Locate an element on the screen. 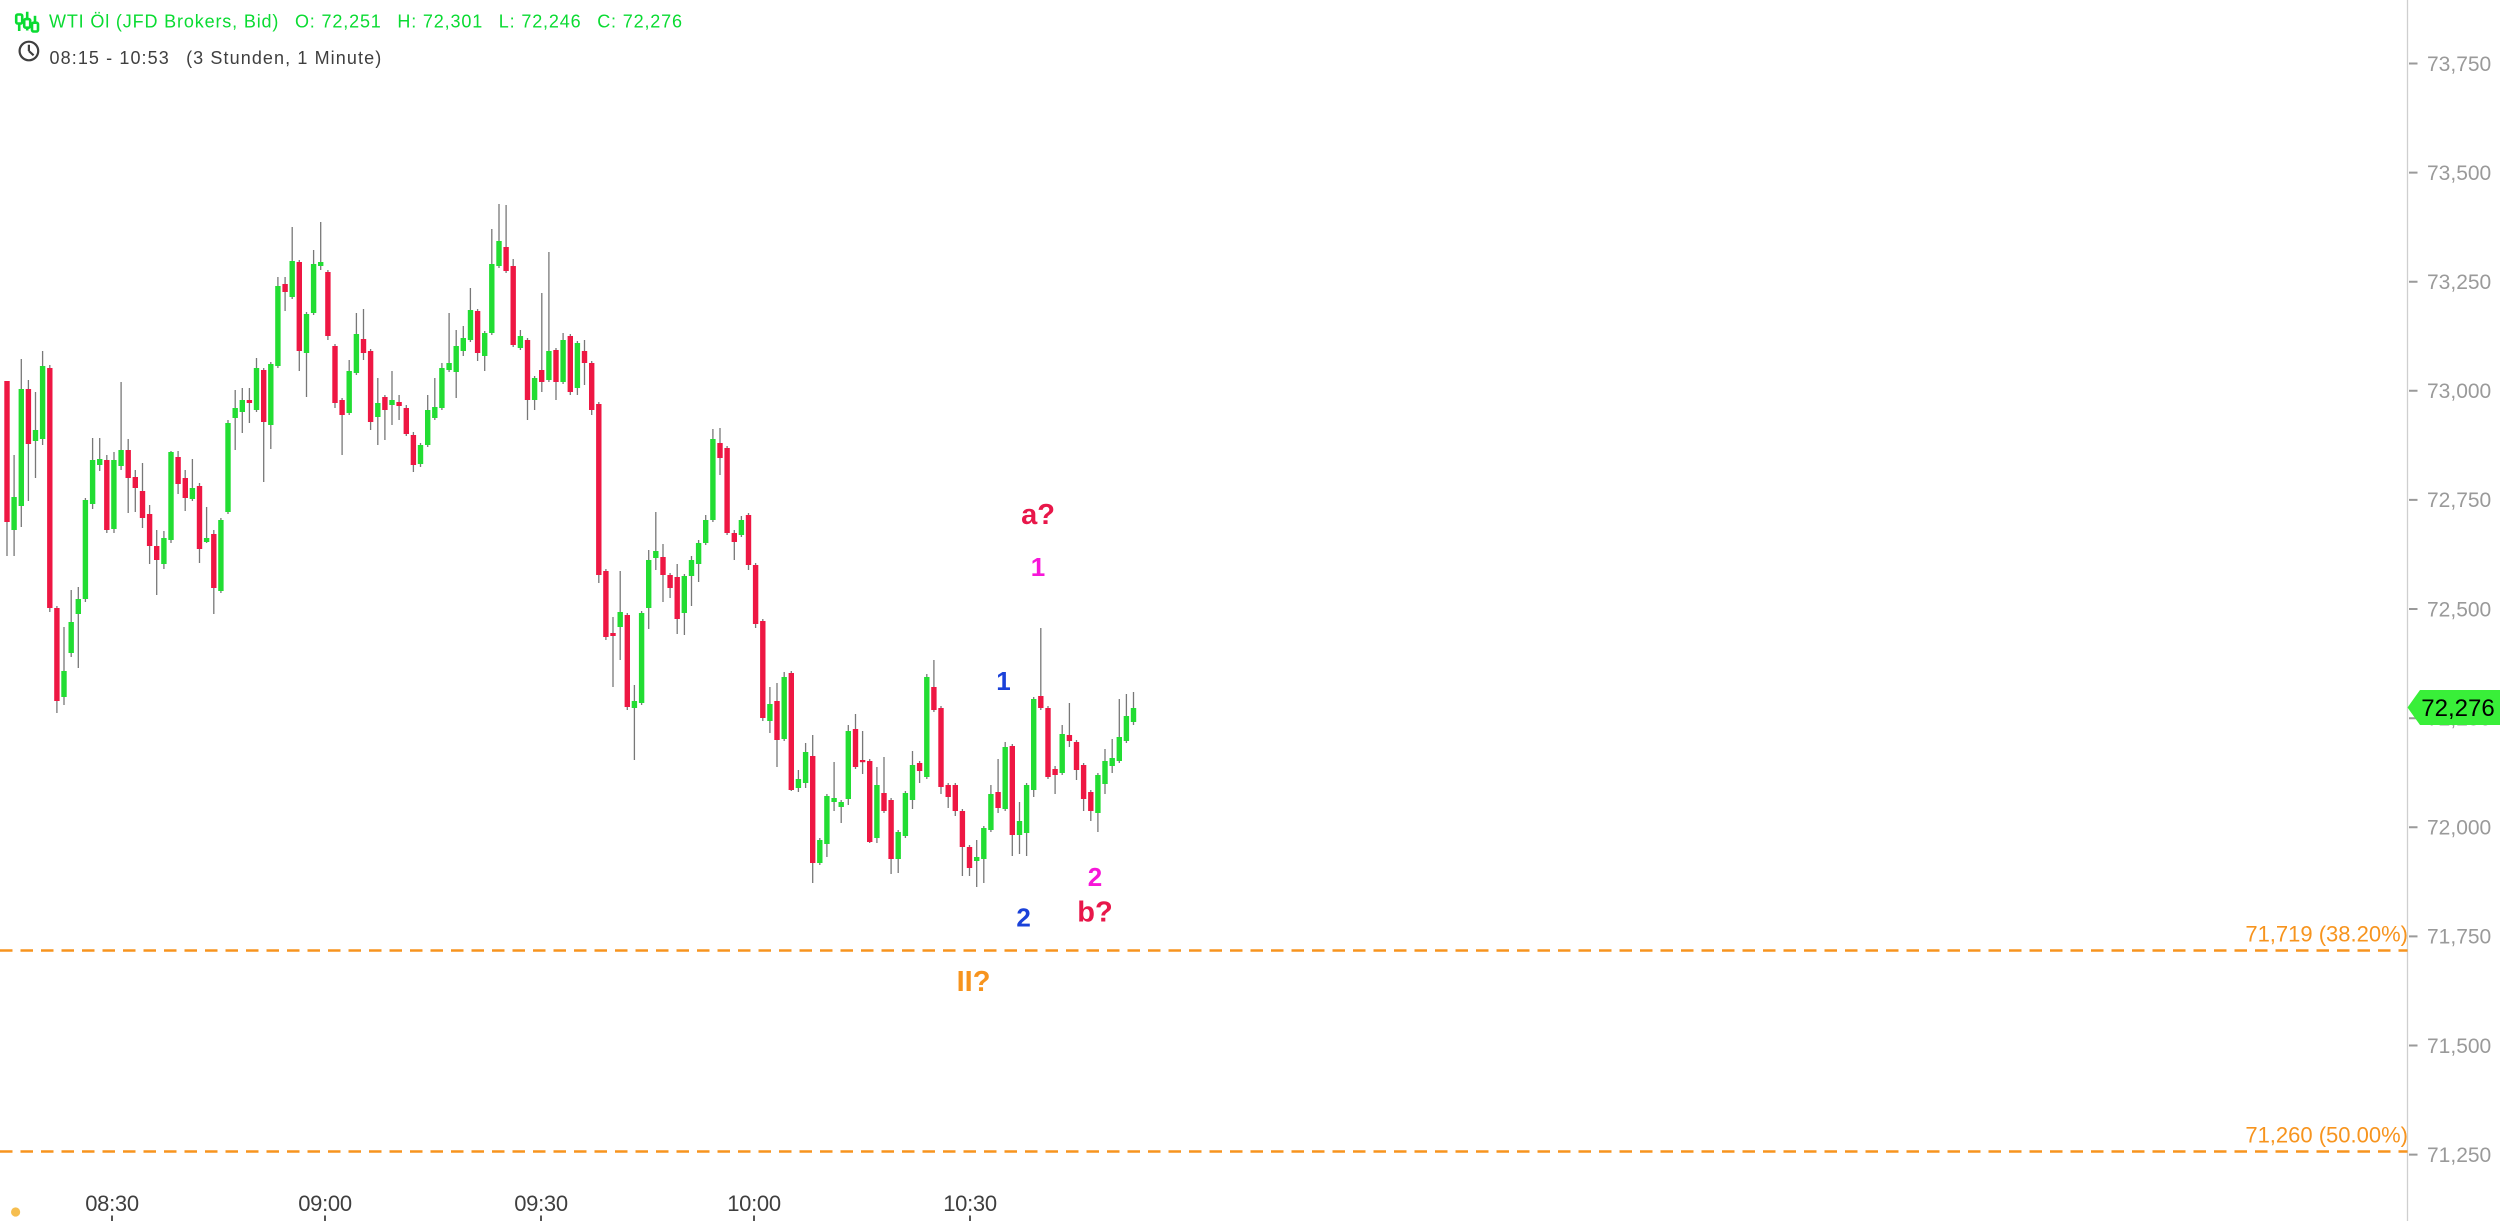 This screenshot has width=2500, height=1221. svg-text: 10:00 is located at coordinates (754, 1203).